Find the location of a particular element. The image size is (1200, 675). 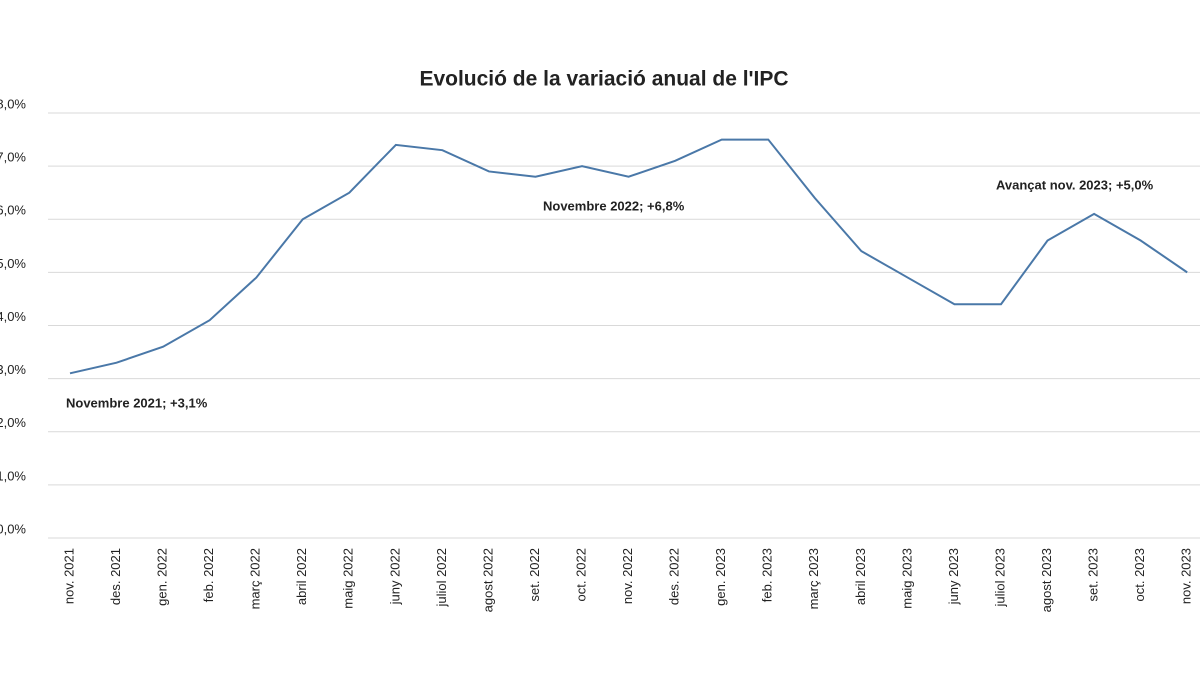

x-tick-label: set. 2023 is located at coordinates (1093, 575).